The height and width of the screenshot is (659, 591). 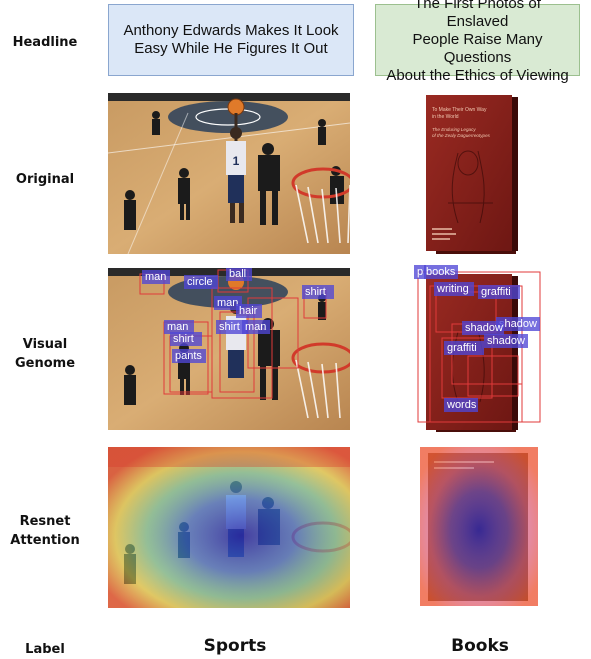 What do you see at coordinates (231, 30) in the screenshot?
I see `headline-sports-line1: Anthony Edwards Makes It Look` at bounding box center [231, 30].